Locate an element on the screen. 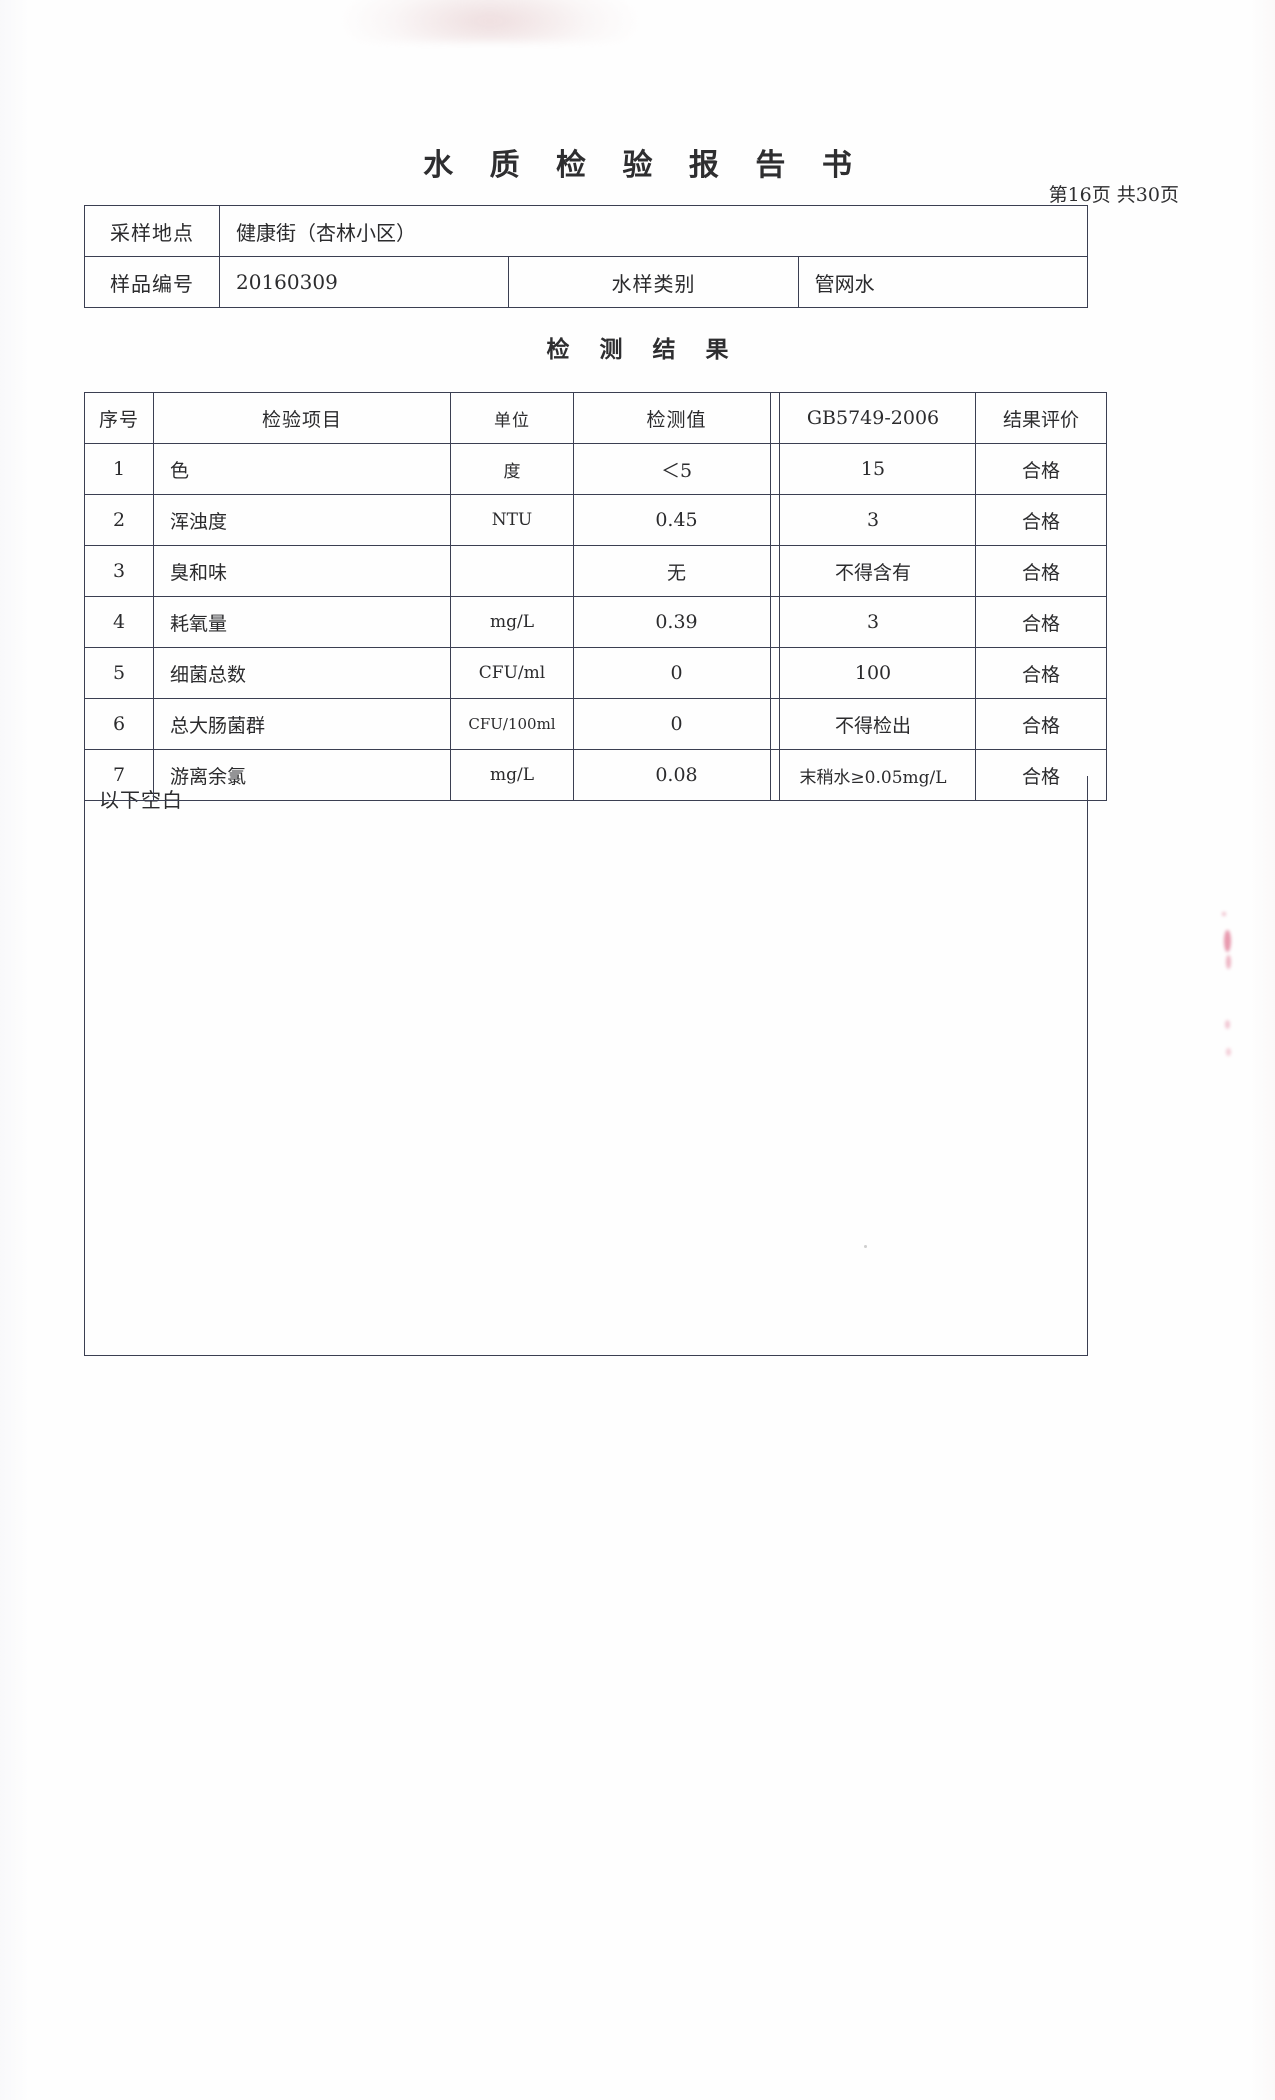 The image size is (1275, 2100). table-header-row: 序号 检验项目 单位 检测值 is located at coordinates (432, 418).